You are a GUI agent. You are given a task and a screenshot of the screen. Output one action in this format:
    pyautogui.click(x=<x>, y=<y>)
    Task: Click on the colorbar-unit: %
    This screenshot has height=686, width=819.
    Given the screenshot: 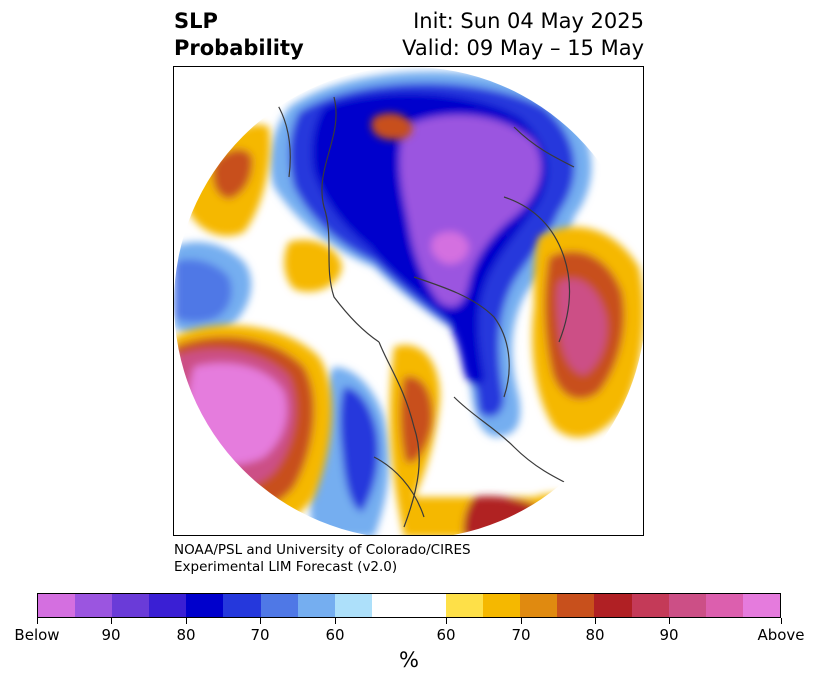 What is the action you would take?
    pyautogui.click(x=409, y=660)
    